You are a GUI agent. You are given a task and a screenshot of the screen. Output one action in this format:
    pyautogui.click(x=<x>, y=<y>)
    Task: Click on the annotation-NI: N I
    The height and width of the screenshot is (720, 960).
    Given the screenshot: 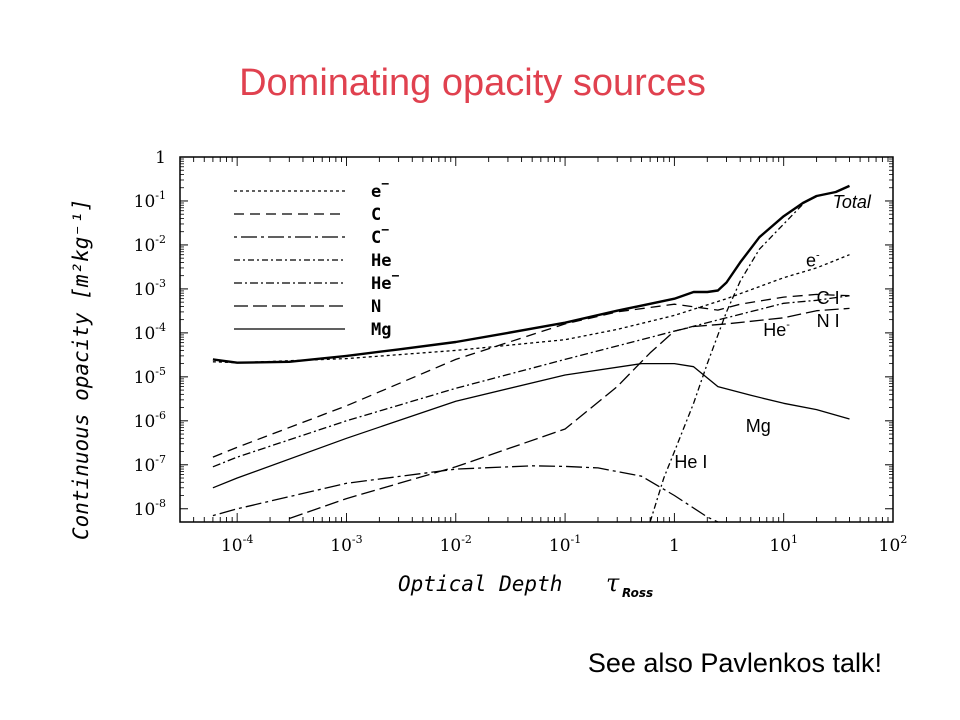 What is the action you would take?
    pyautogui.click(x=828, y=321)
    